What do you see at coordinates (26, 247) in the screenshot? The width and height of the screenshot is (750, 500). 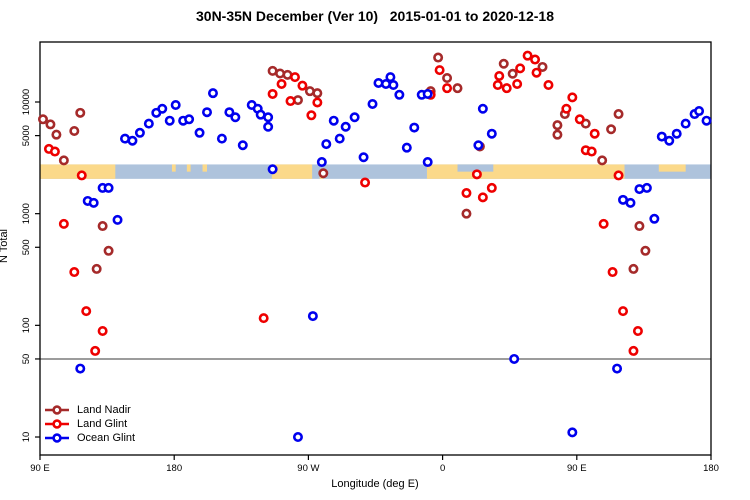 I see `y-tick-label: 500` at bounding box center [26, 247].